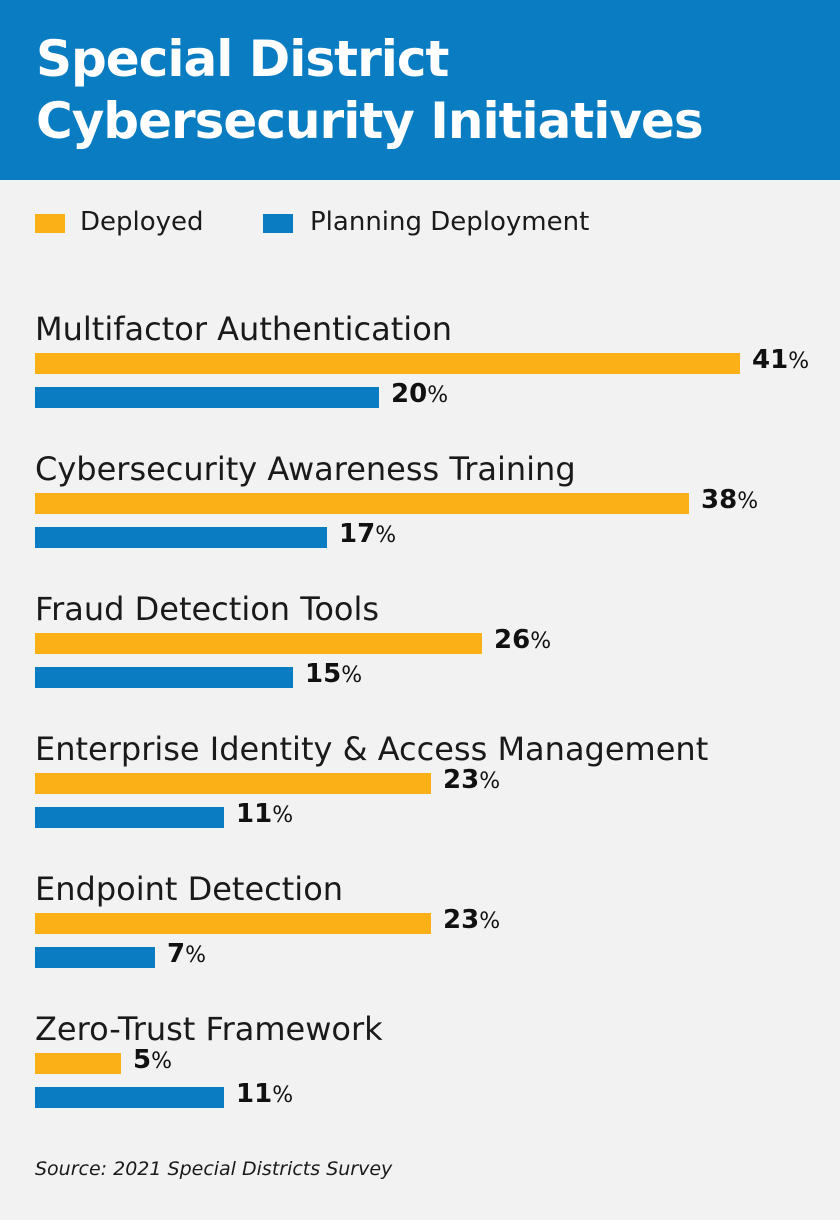 This screenshot has width=840, height=1220. What do you see at coordinates (244, 329) in the screenshot?
I see `category-label-multifactor-authentication: Multifactor Authentication` at bounding box center [244, 329].